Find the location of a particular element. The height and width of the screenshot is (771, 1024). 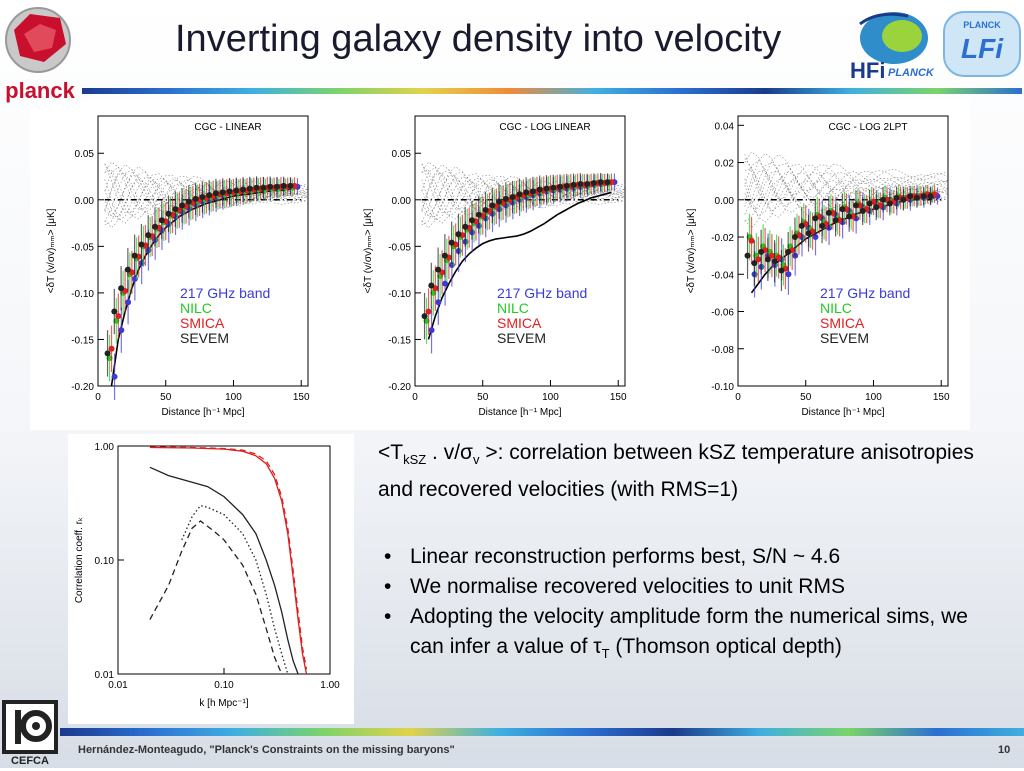

legend-entry: 217 GHz band is located at coordinates (542, 293).